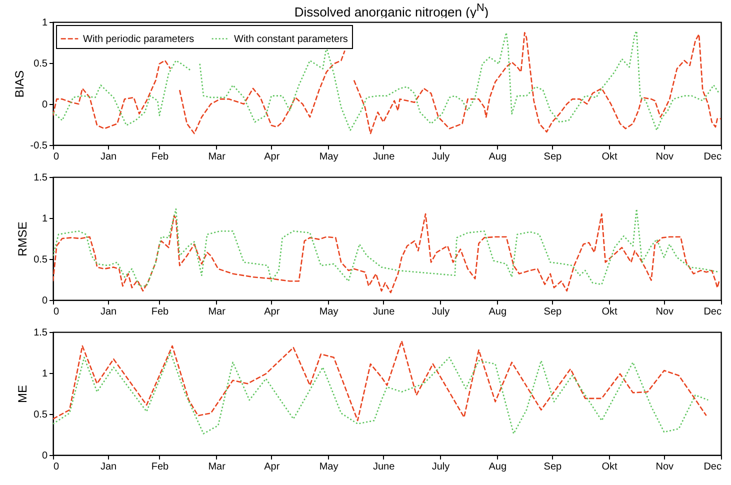 The height and width of the screenshot is (485, 731). Describe the element at coordinates (23, 239) in the screenshot. I see `y-axis-title: RMSE` at that location.